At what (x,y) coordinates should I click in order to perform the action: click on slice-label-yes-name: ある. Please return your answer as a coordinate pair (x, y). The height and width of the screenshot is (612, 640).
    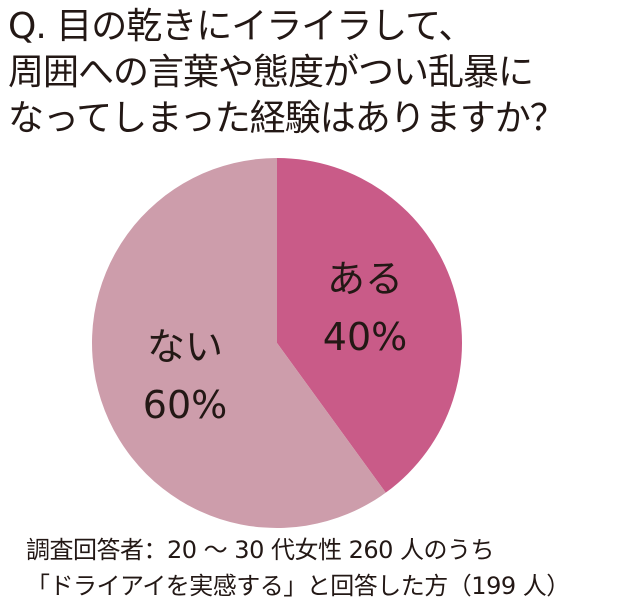
    Looking at the image, I should click on (364, 279).